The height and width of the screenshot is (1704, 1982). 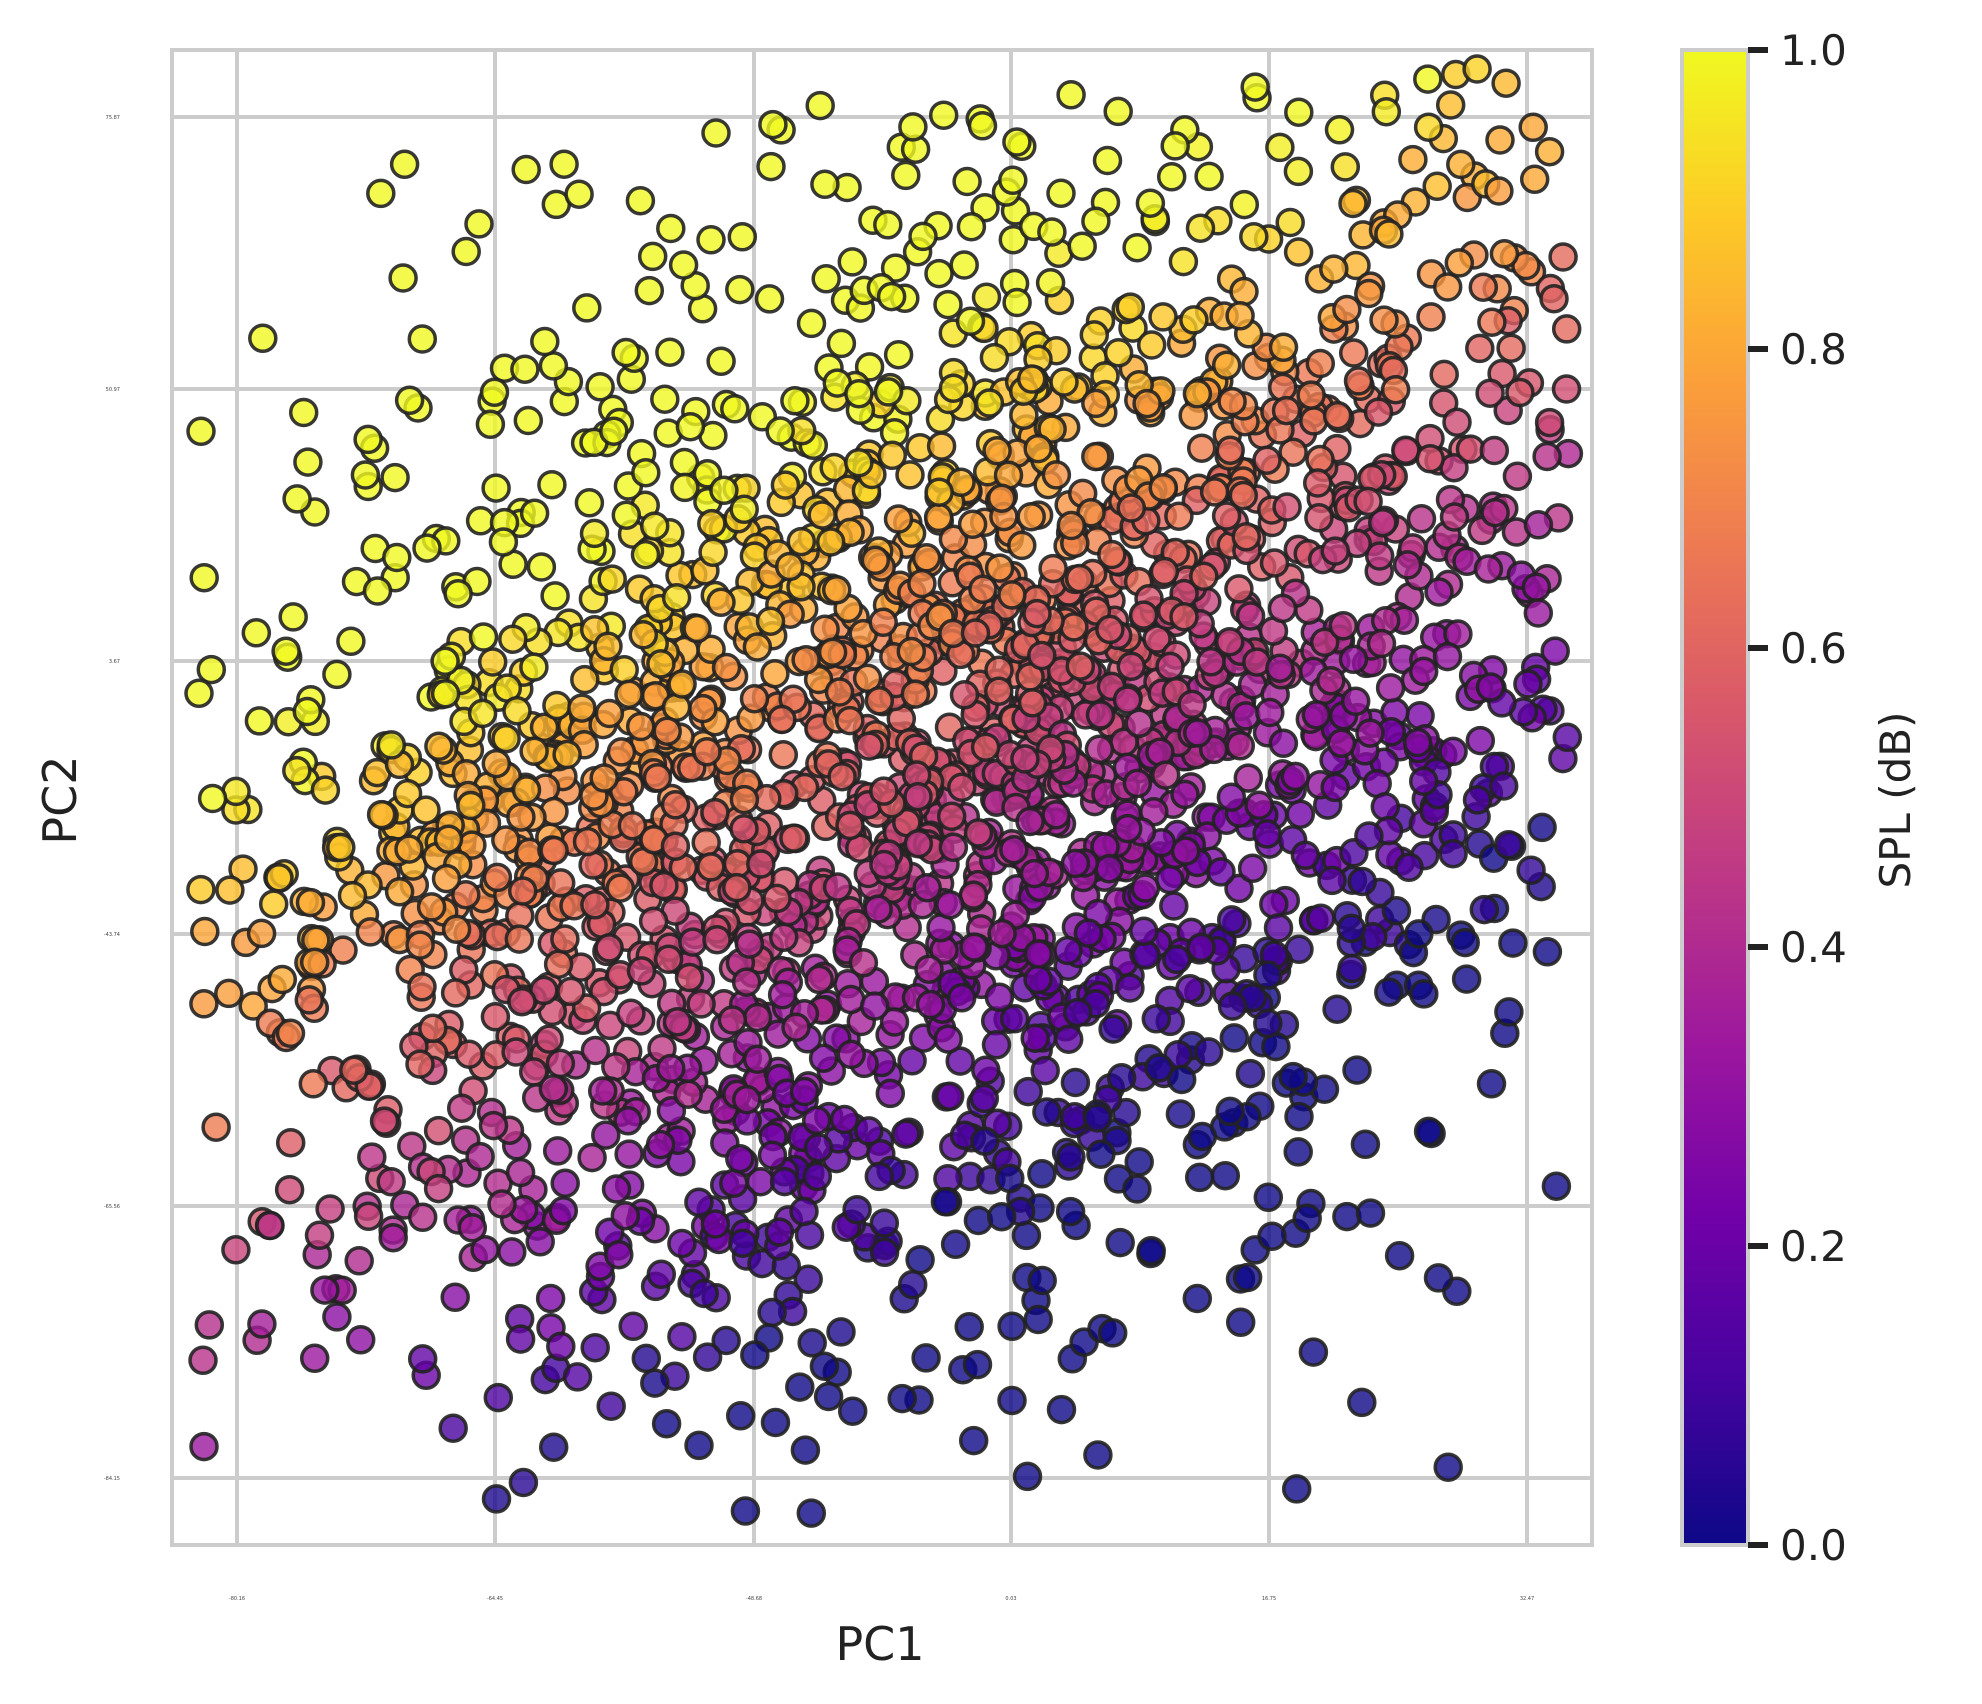 What do you see at coordinates (881, 1599) in the screenshot?
I see `x-tick-labels: -80.16 -64.45 -48.68 0.03 16.75 32.47` at bounding box center [881, 1599].